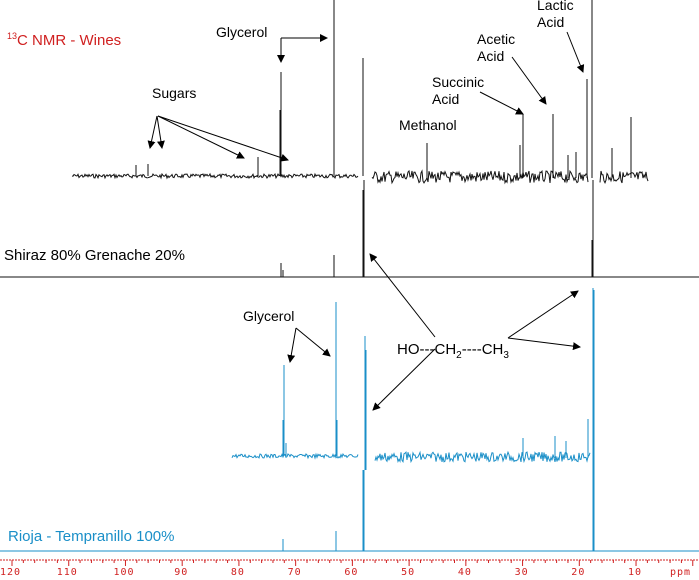 Image resolution: width=699 pixels, height=580 pixels. I want to click on ethanol-formula: HO---CH2----CH3, so click(453, 353).